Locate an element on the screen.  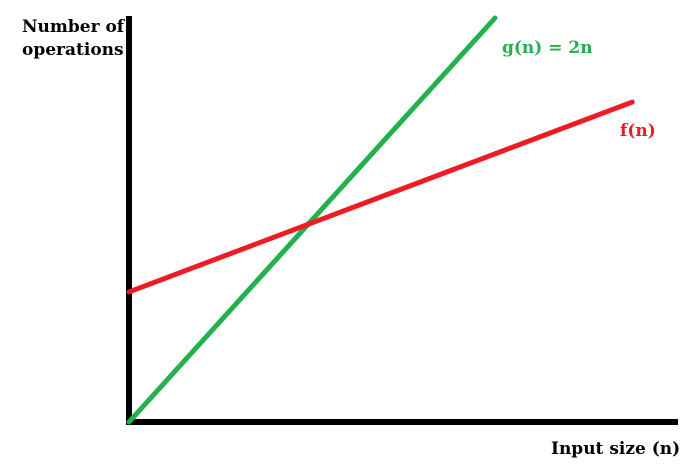
series-label-f: f(n) is located at coordinates (638, 131).